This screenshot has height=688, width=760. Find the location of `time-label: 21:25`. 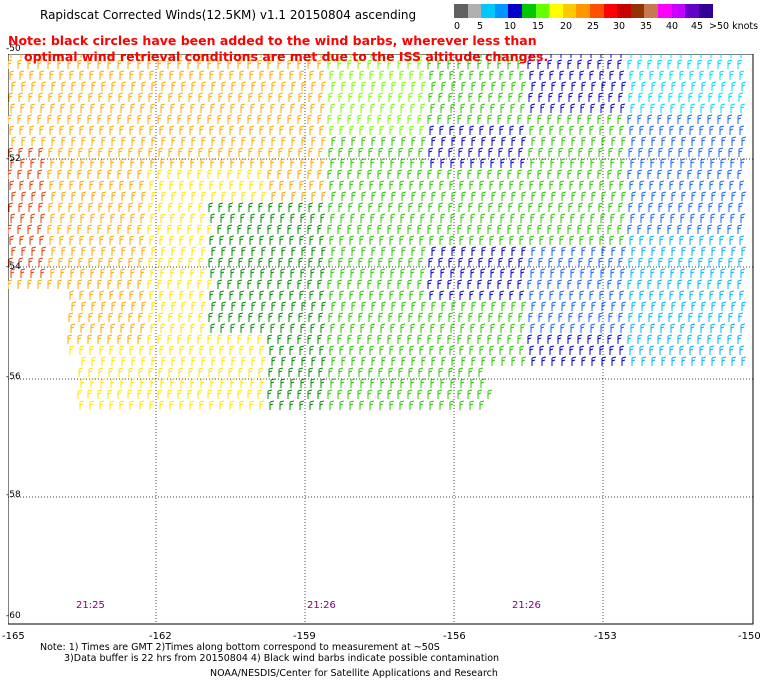

time-label: 21:25 is located at coordinates (90, 605).